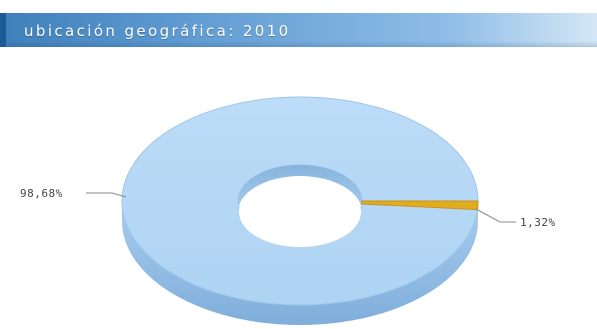 This screenshot has width=597, height=329. What do you see at coordinates (157, 31) in the screenshot?
I see `page-title: ubicación geográfica: 2010` at bounding box center [157, 31].